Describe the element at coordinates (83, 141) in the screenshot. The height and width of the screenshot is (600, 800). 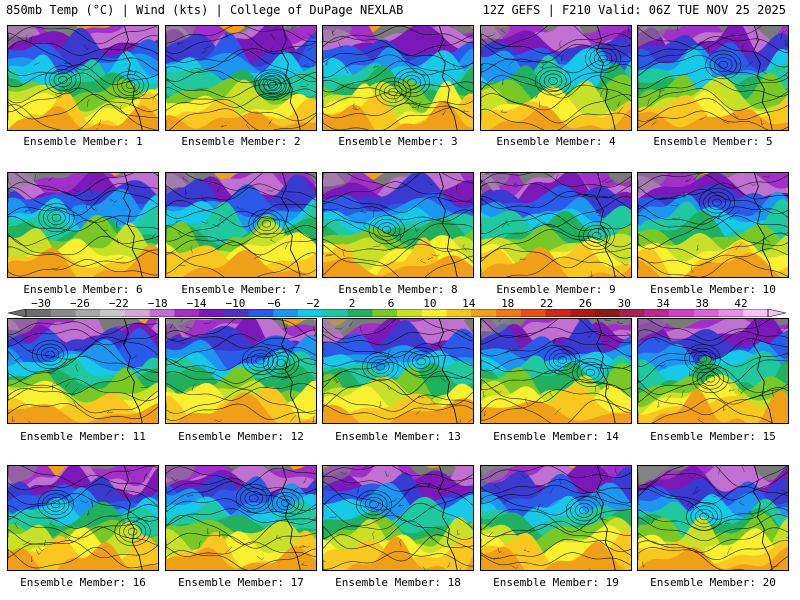
I see `ensemble-member-label: Ensemble Member: 1` at that location.